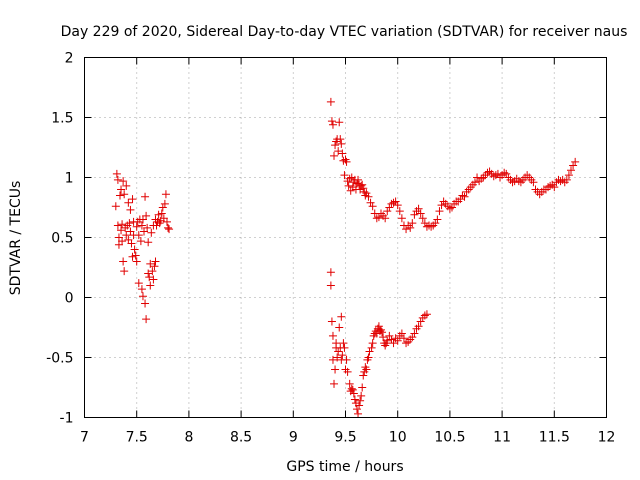 The width and height of the screenshot is (640, 480). I want to click on x-tick-label: 7.5, so click(137, 438).